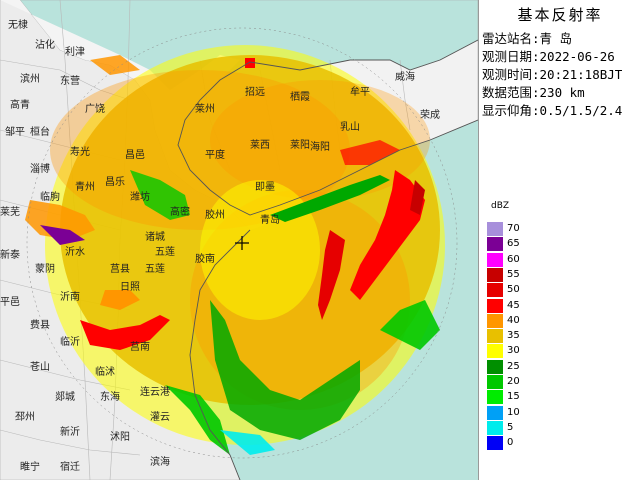  I want to click on legend-label: 65, so click(513, 244).